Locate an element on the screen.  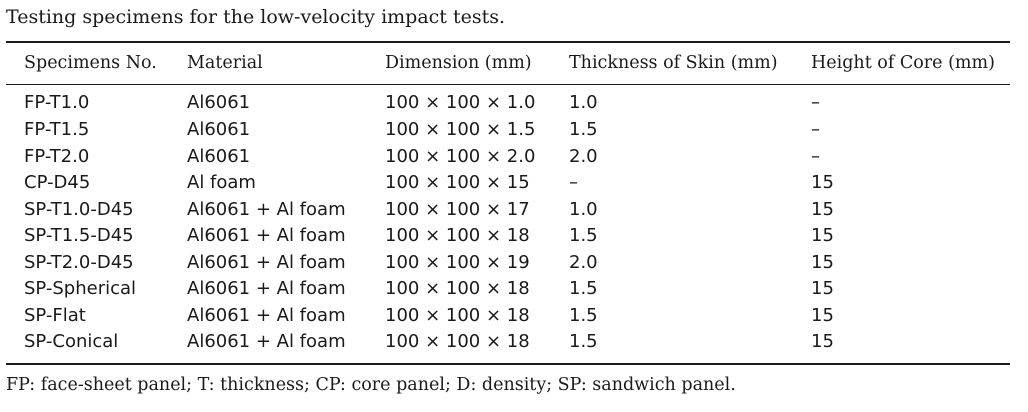
header-height-of-core: Height of Core (mm) is located at coordinates (903, 63).